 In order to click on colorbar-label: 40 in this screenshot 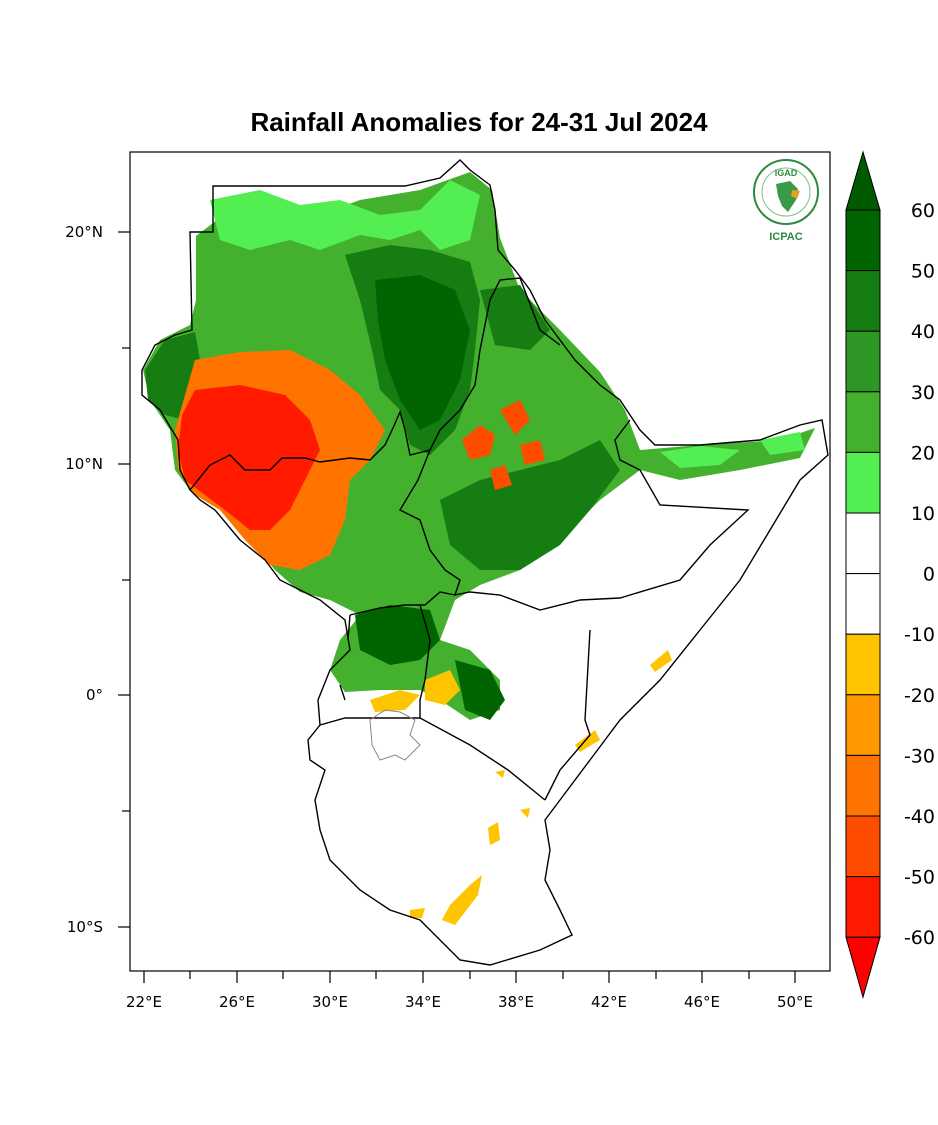, I will do `click(923, 332)`.